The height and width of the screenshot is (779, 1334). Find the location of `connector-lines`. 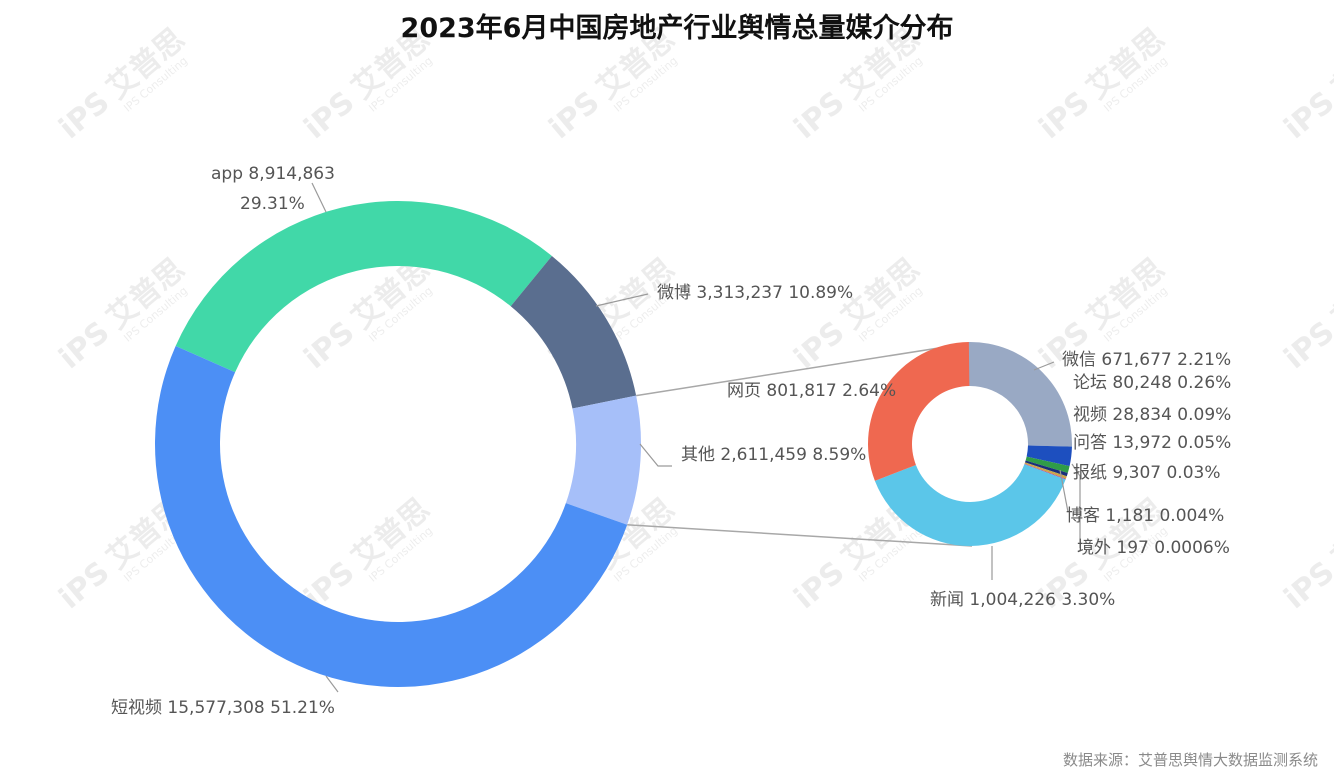

connector-lines is located at coordinates (800, 445).